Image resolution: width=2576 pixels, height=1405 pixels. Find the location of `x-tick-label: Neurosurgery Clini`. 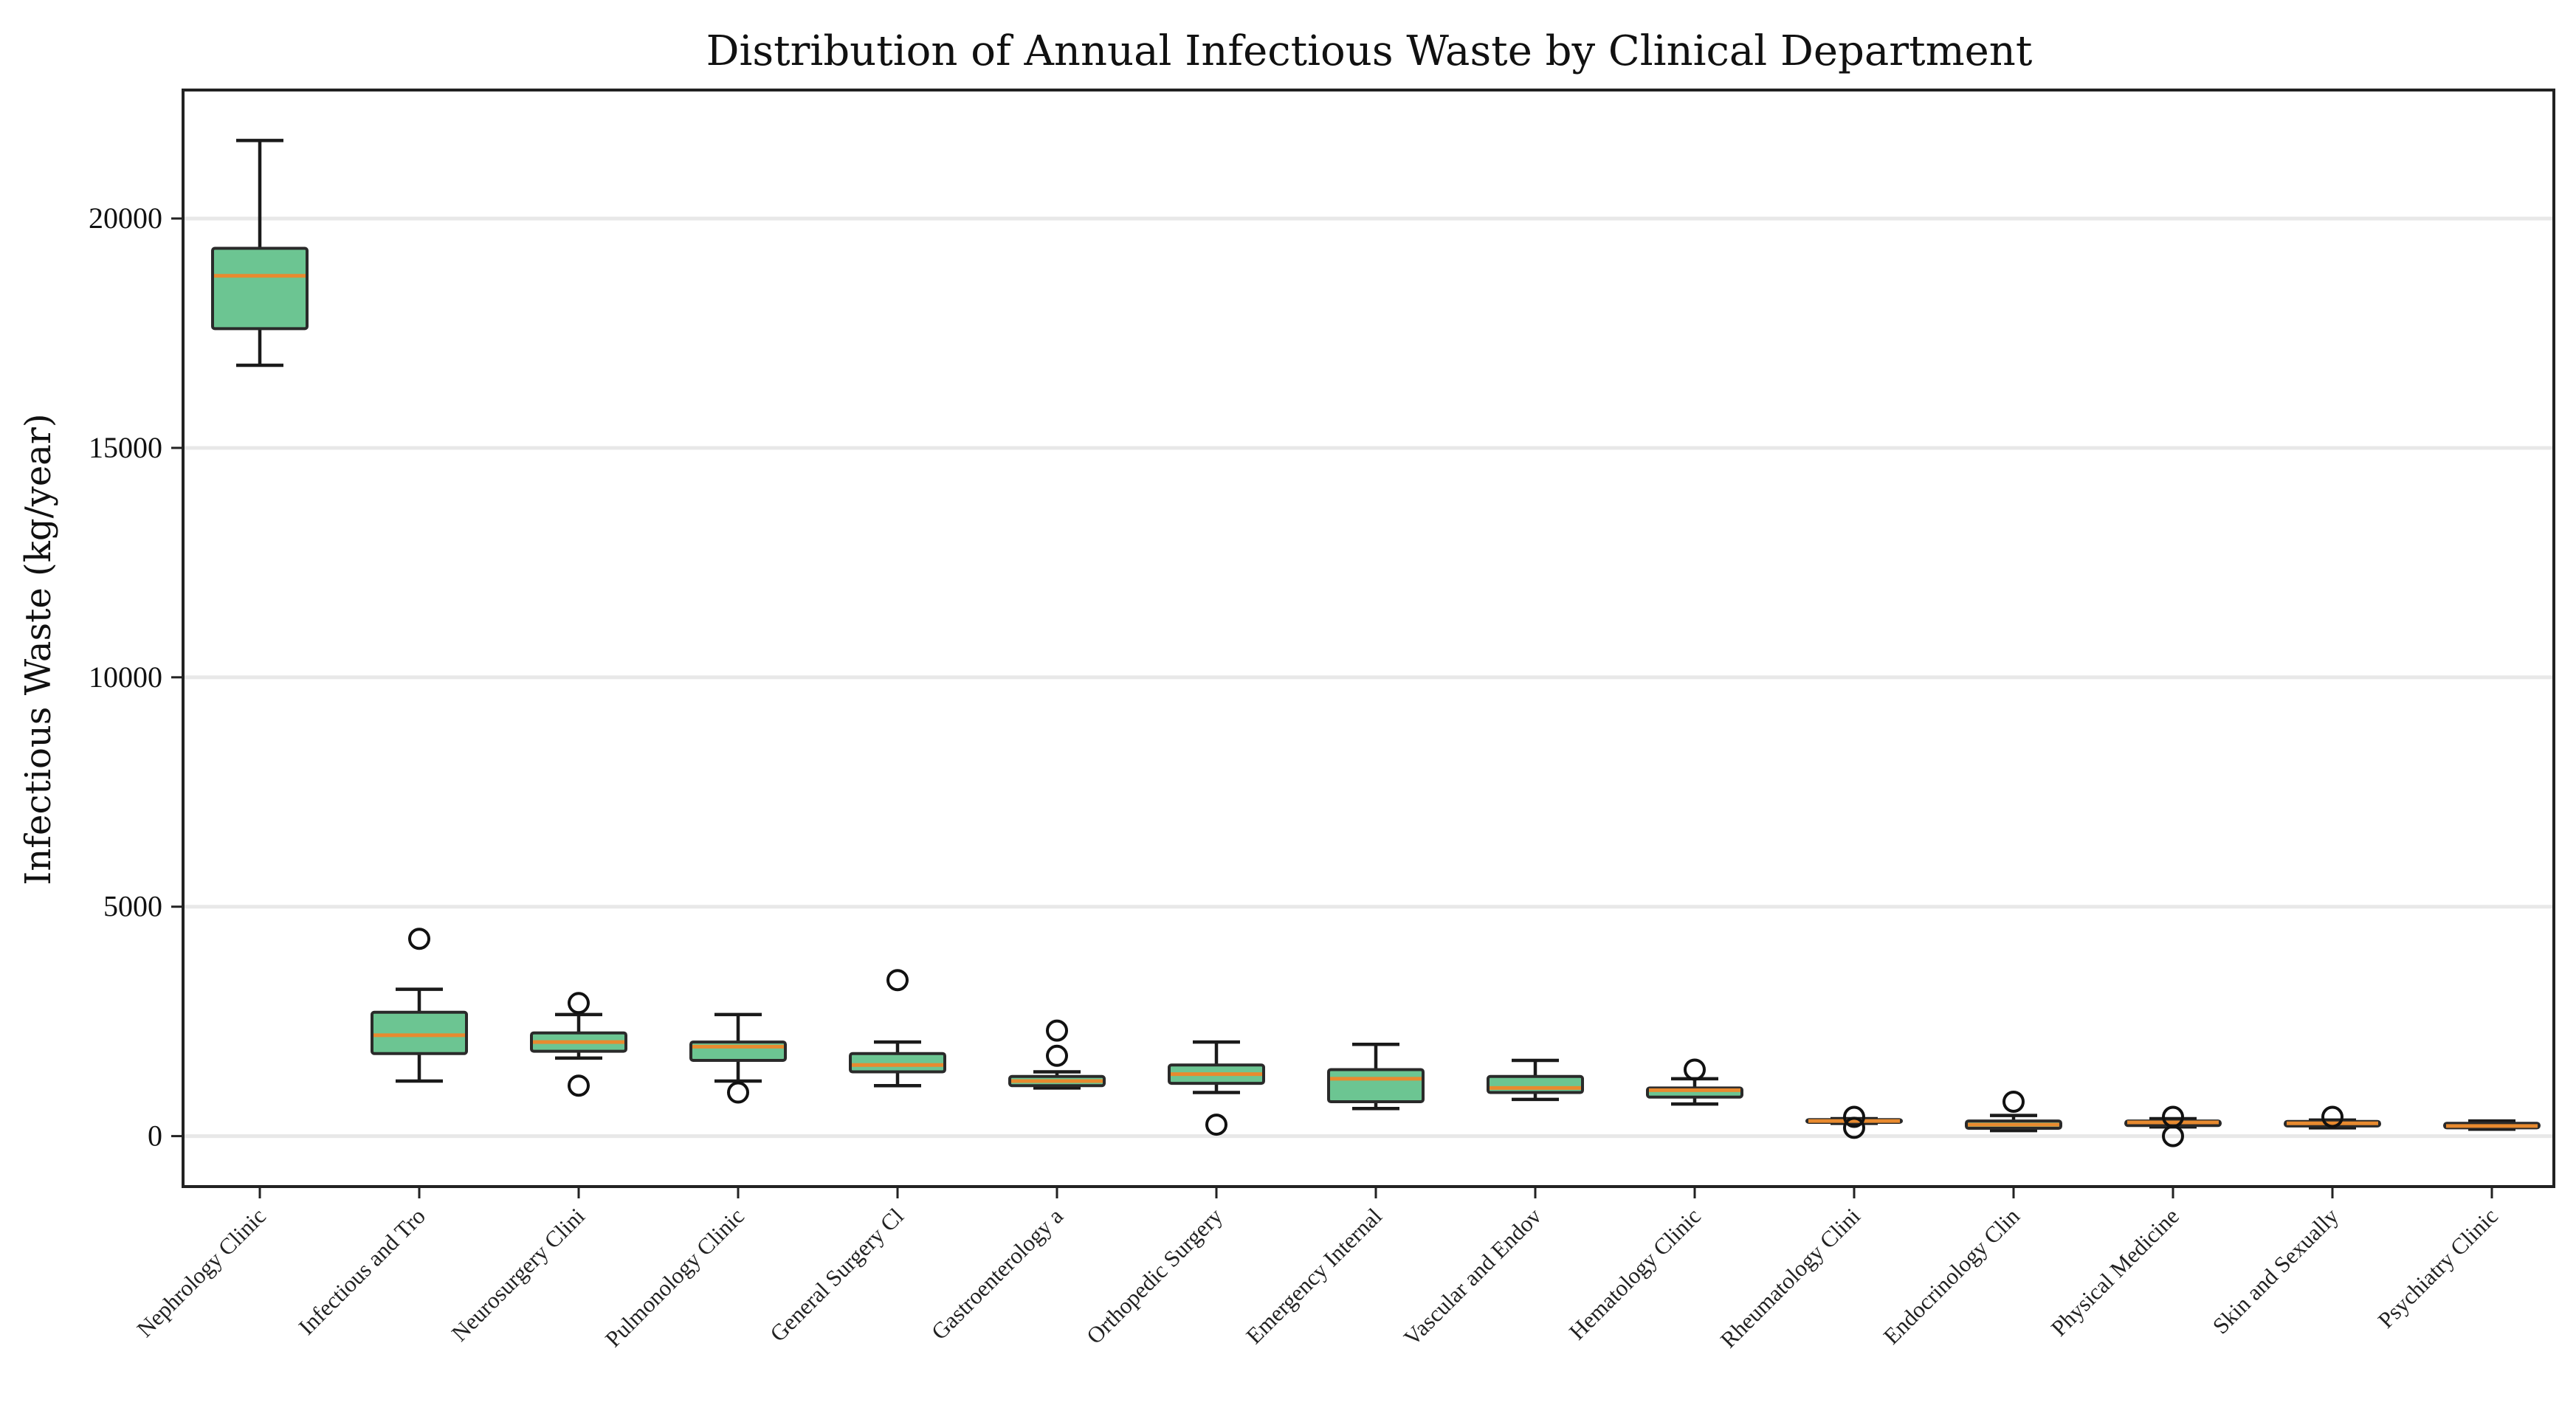

x-tick-label: Neurosurgery Clini is located at coordinates (519, 1274).